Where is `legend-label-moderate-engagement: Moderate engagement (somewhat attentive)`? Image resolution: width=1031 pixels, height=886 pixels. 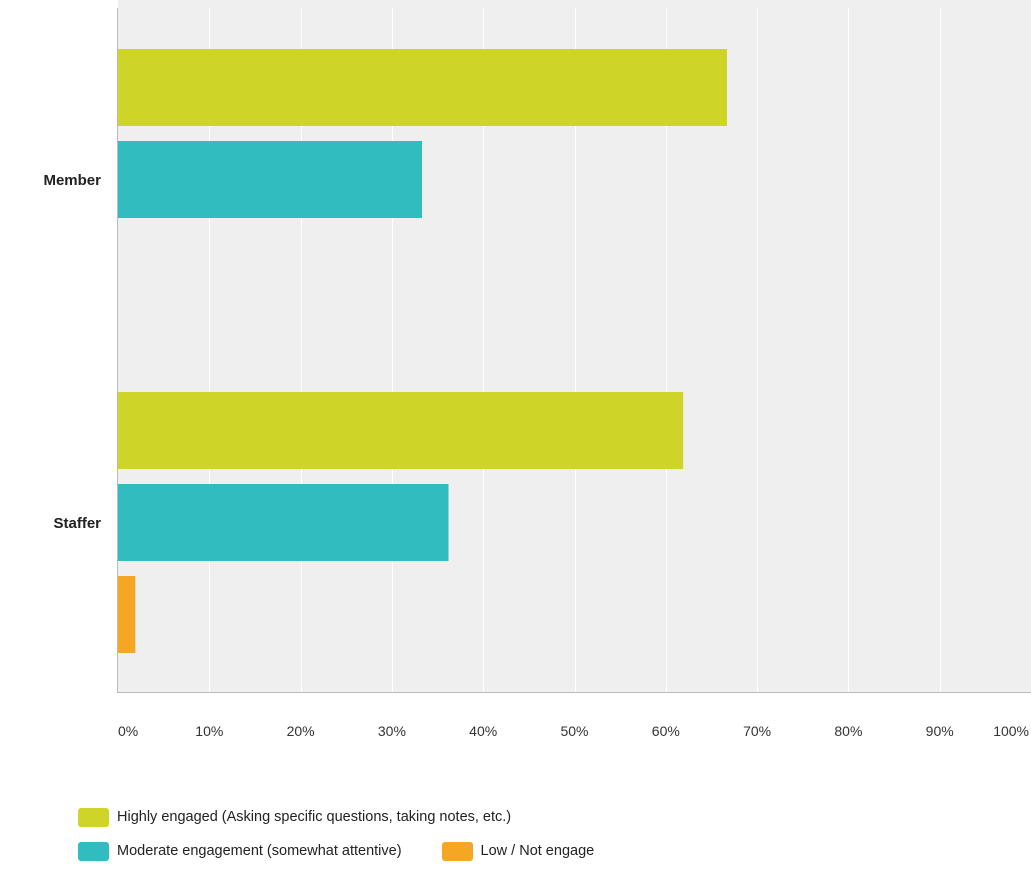 legend-label-moderate-engagement: Moderate engagement (somewhat attentive) is located at coordinates (259, 851).